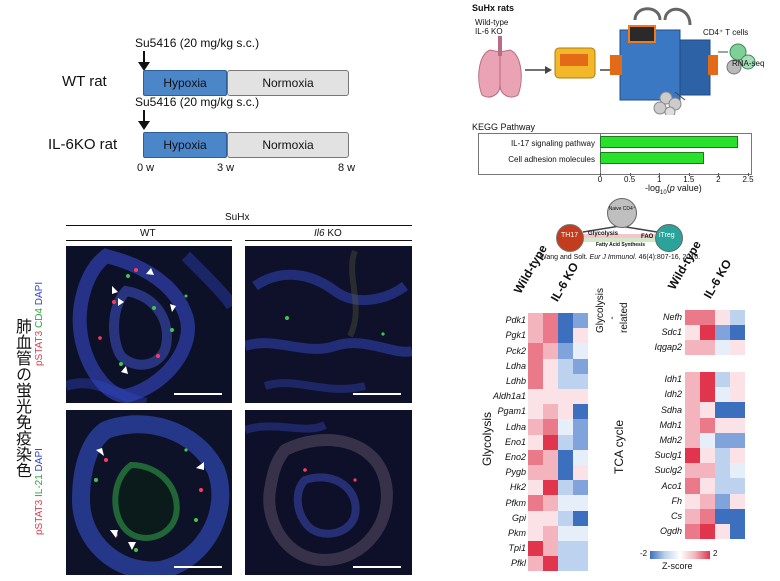 This screenshot has height=581, width=780. I want to click on kegg-category-0: IL-17 signaling pathway, so click(552, 143).